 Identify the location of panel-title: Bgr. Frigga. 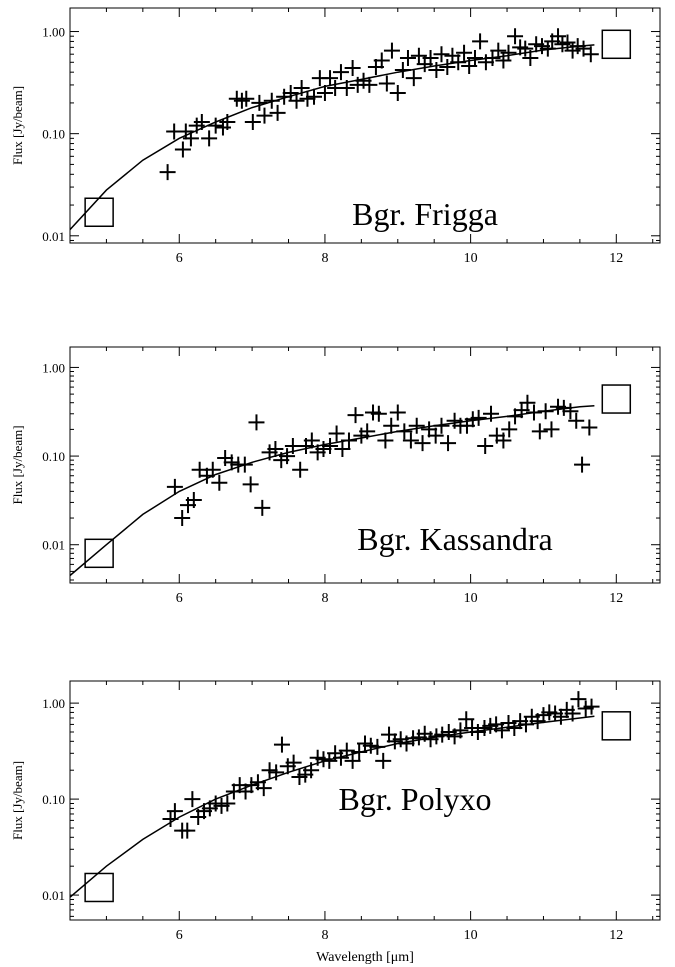
(425, 214).